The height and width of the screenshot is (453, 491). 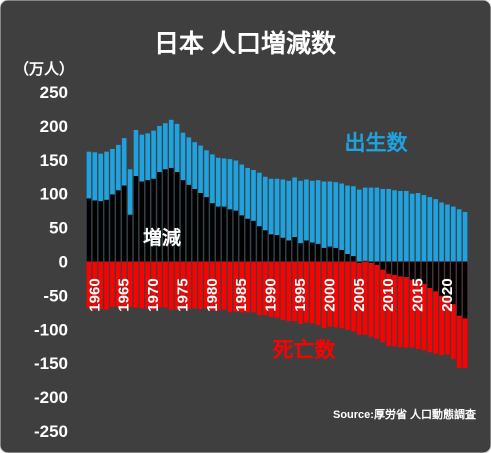 What do you see at coordinates (305, 350) in the screenshot?
I see `deaths-series-label: 死亡数` at bounding box center [305, 350].